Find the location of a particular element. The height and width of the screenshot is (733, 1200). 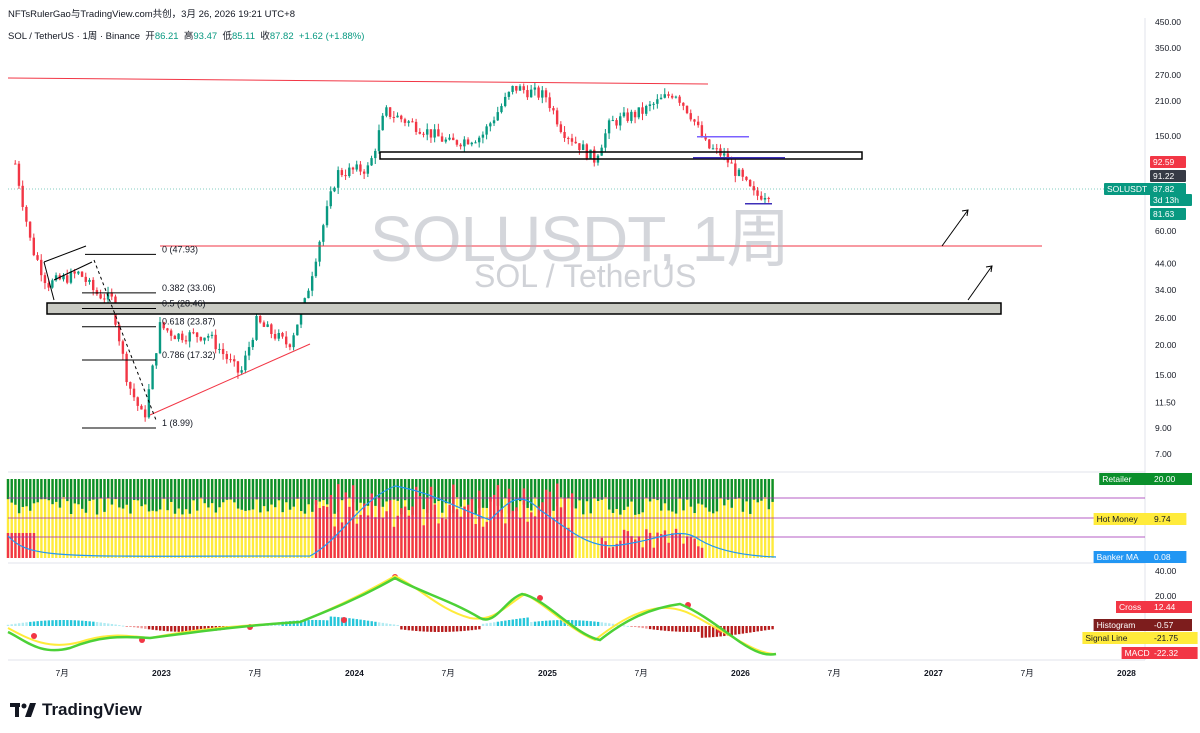

tradingview-logo: TradingView is located at coordinates (76, 710).